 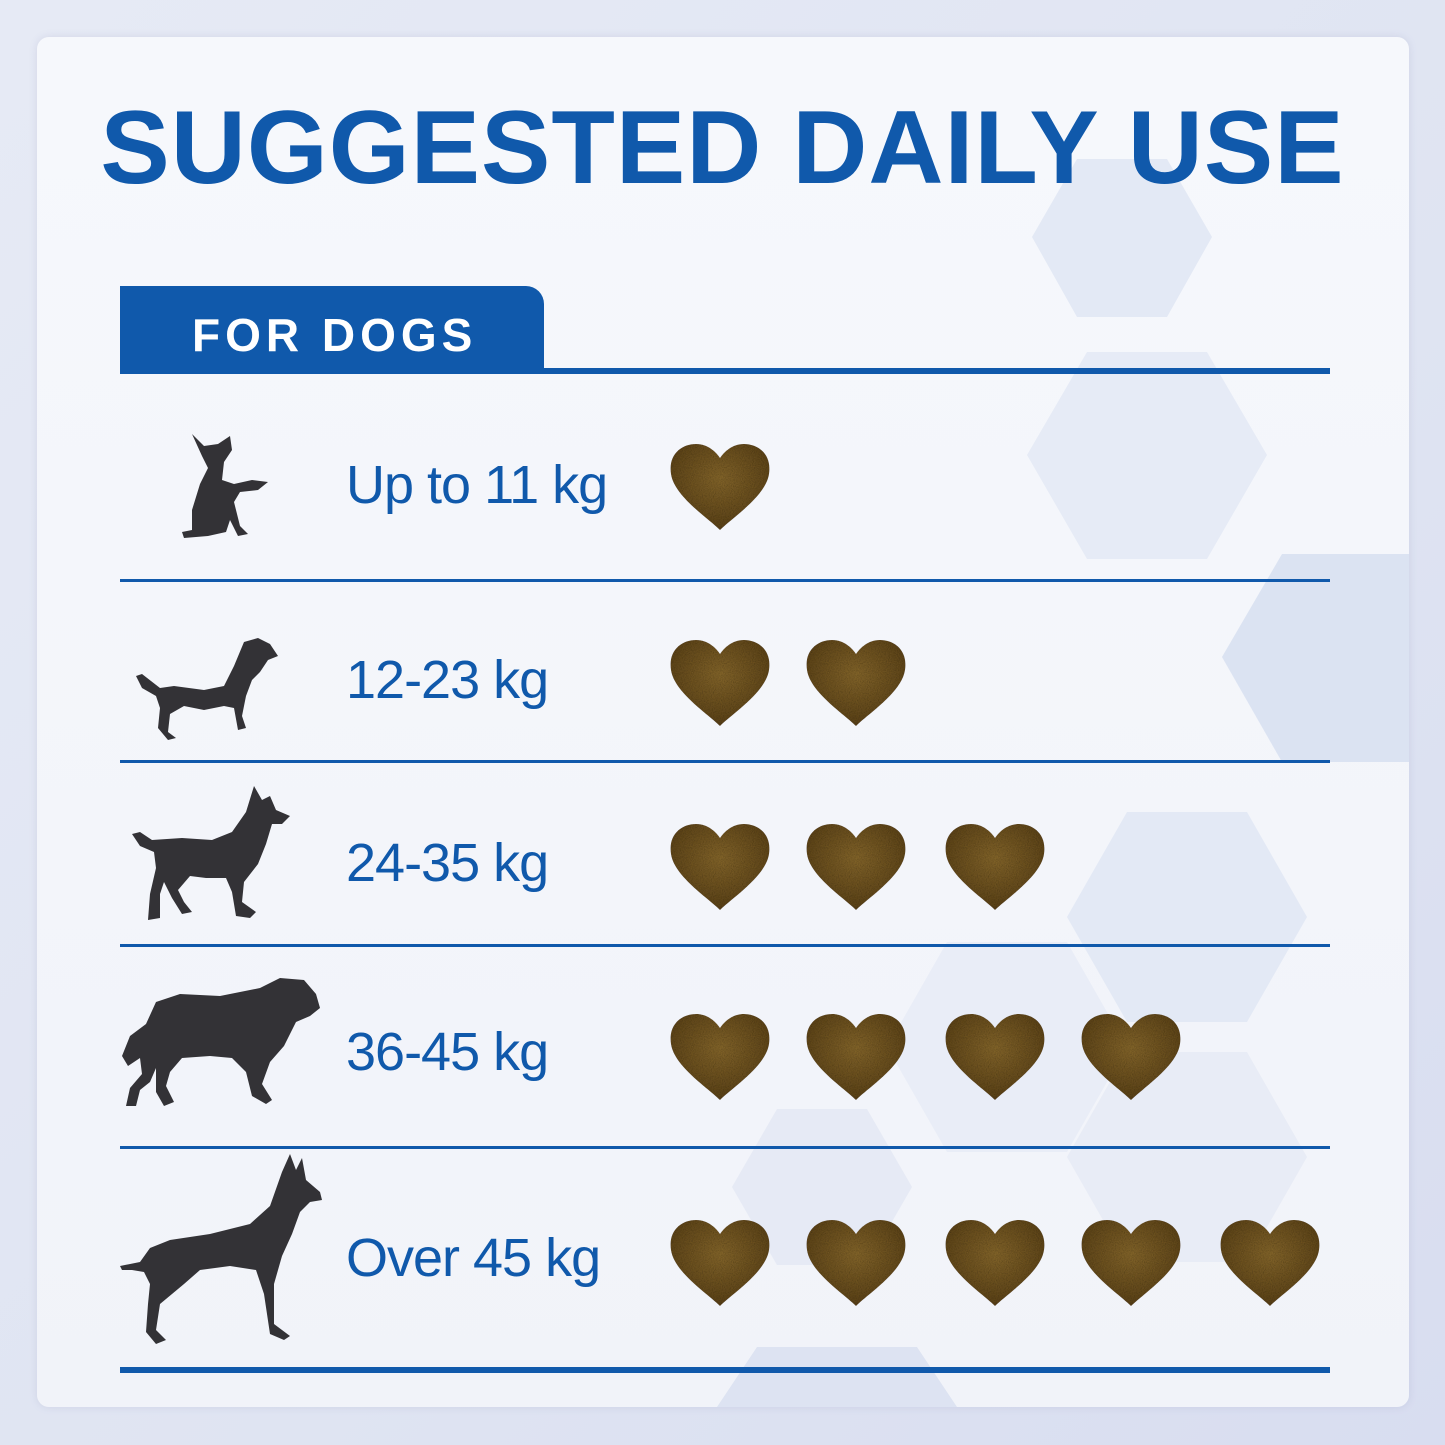 What do you see at coordinates (221, 1042) in the screenshot?
I see `large-dog-icon` at bounding box center [221, 1042].